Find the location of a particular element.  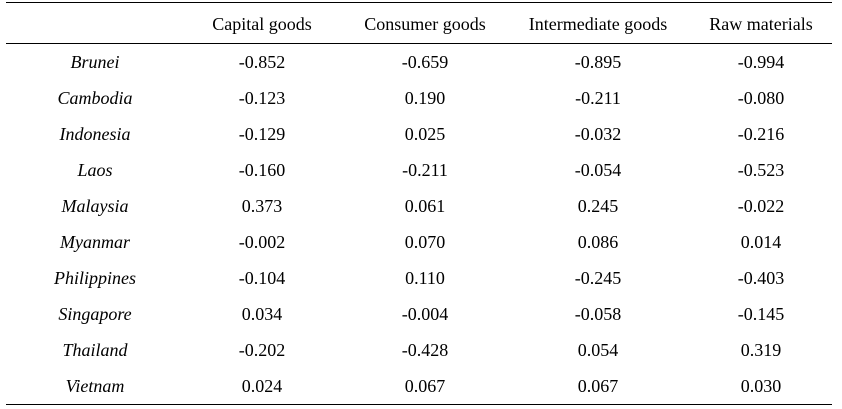

table-row: Cambodia -0.123 0.190 -0.211 -0.080 is located at coordinates (421, 98).